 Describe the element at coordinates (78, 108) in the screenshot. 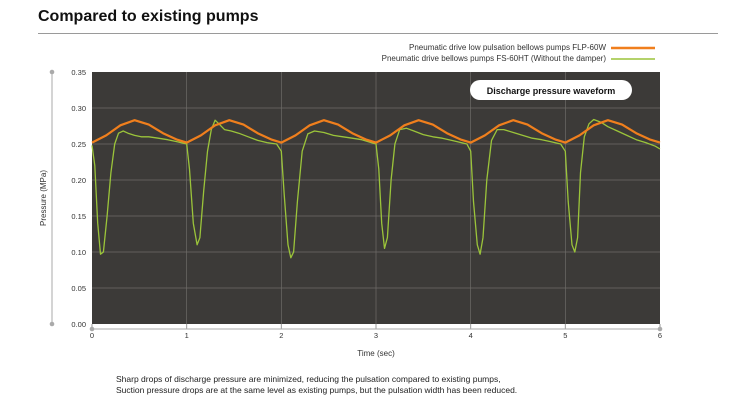

I see `y-tick-label: 0.30` at that location.